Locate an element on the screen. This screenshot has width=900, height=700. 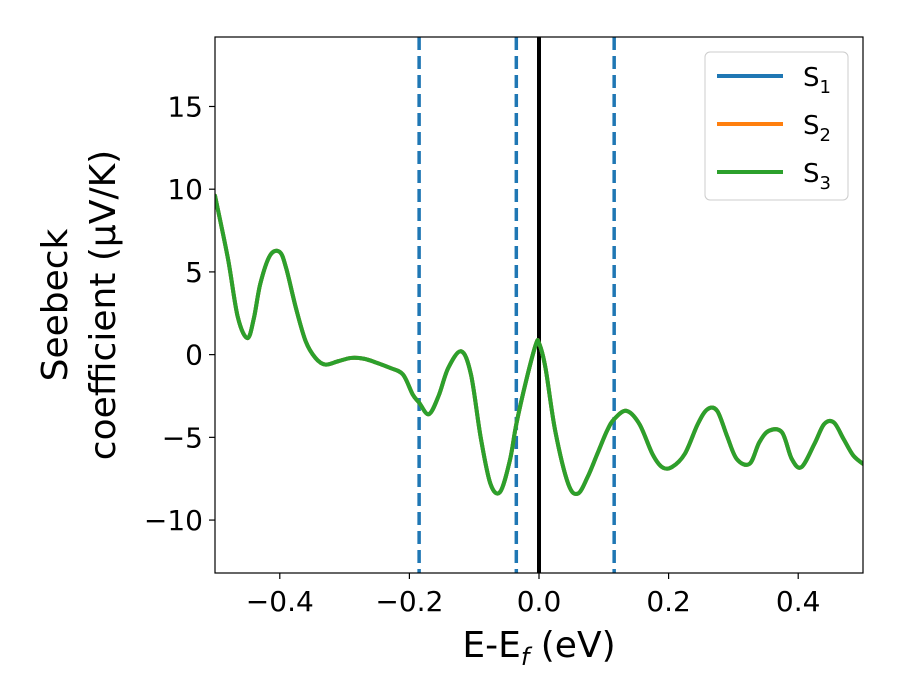
x-tick-label: 0.2 is located at coordinates (668, 601).